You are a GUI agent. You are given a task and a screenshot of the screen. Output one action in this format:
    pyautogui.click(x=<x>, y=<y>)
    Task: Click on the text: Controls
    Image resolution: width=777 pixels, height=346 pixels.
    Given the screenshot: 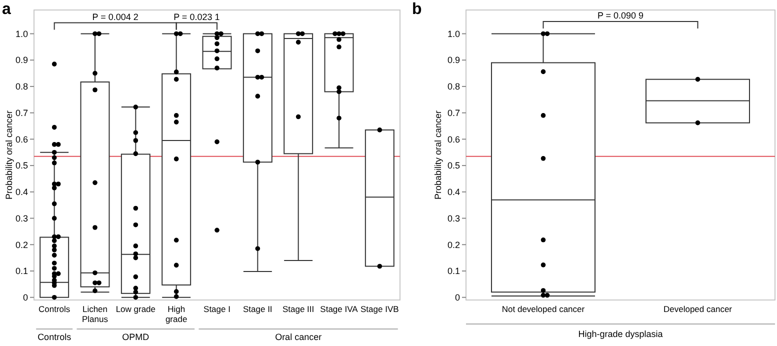 What is the action you would take?
    pyautogui.click(x=55, y=337)
    